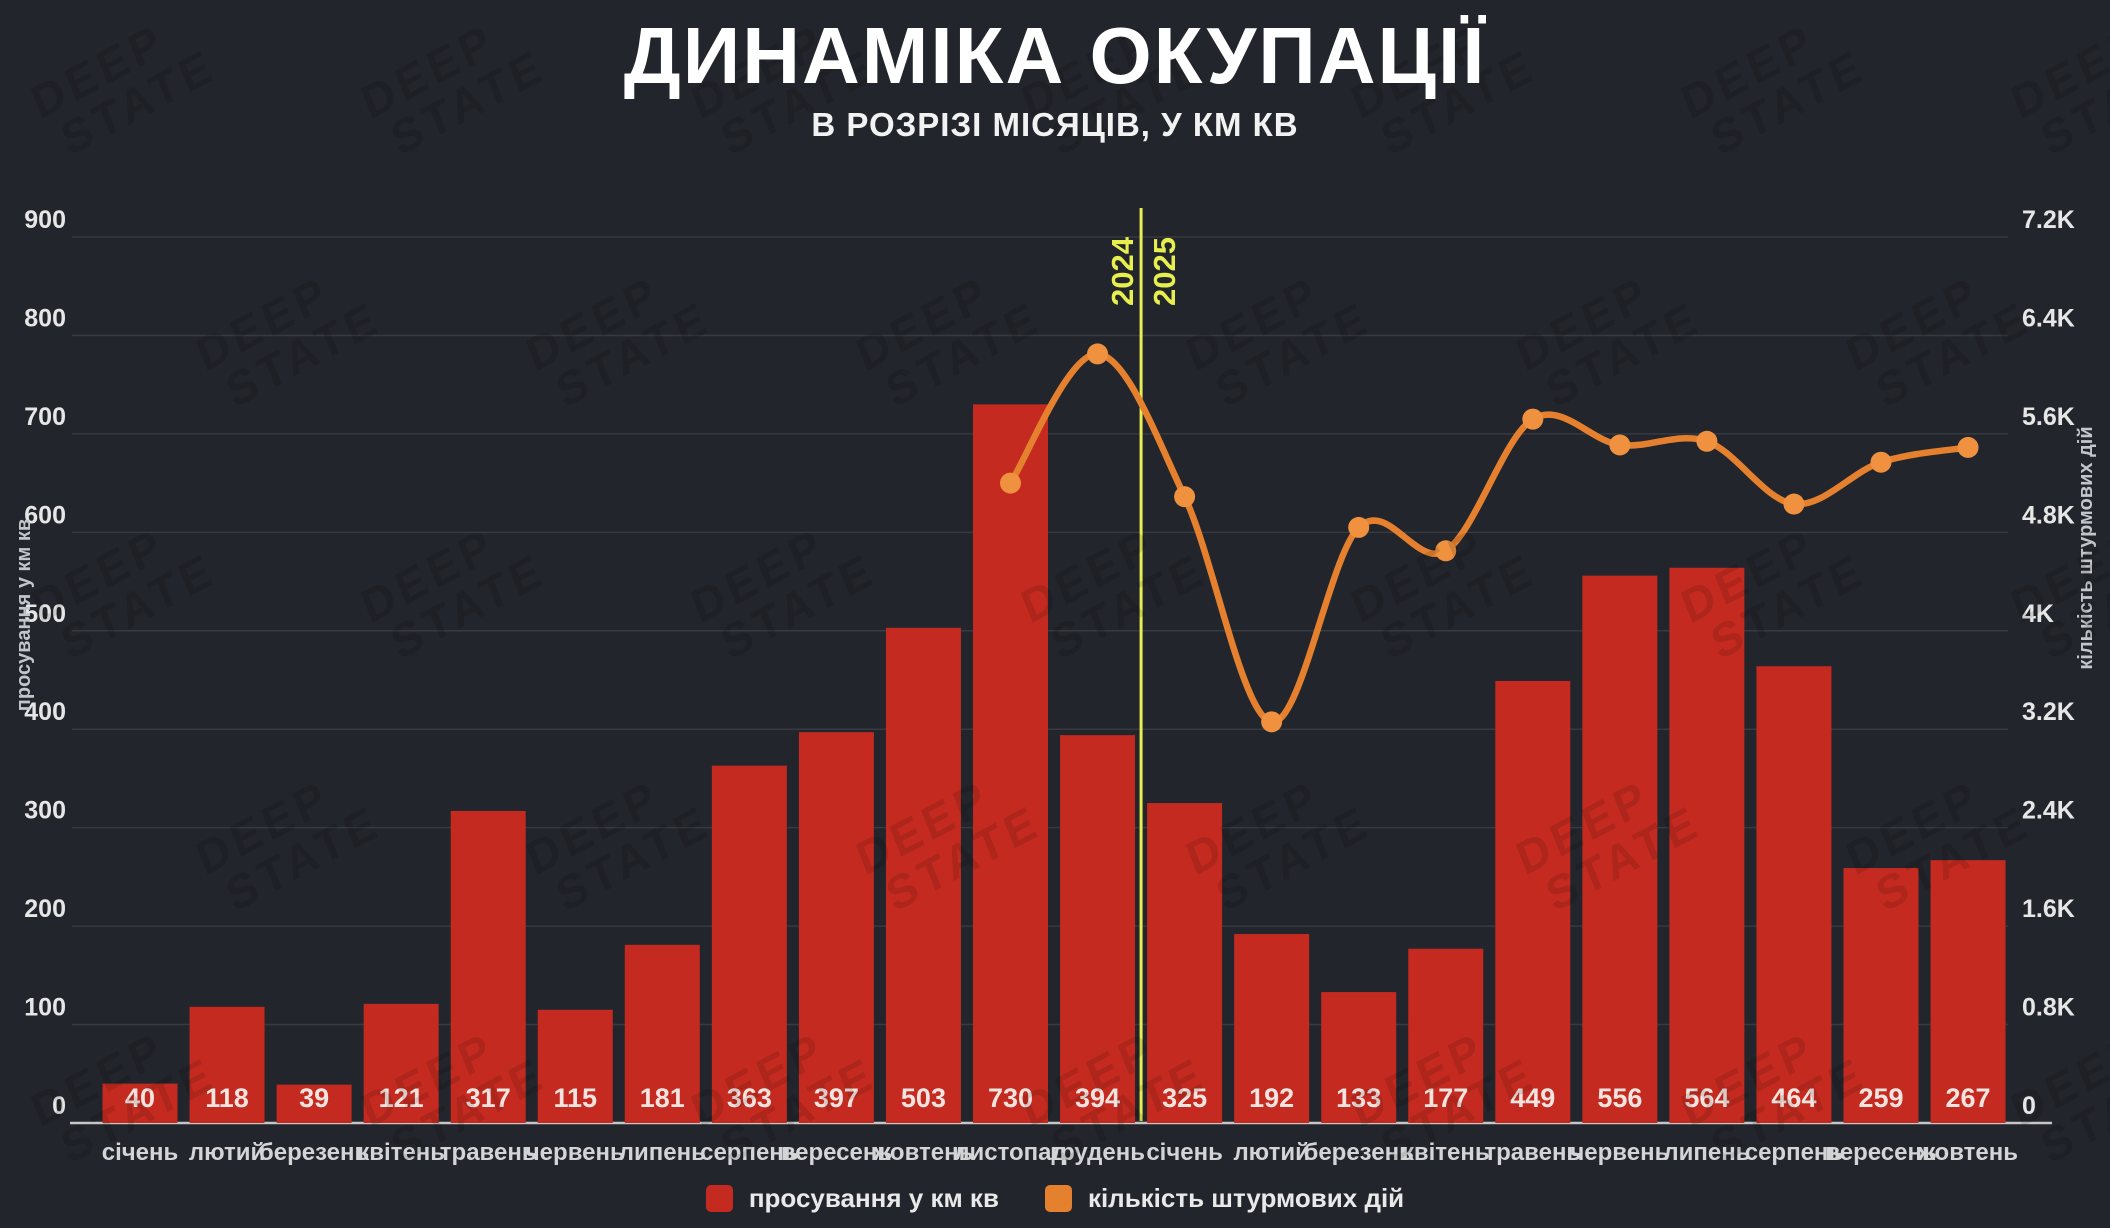 This screenshot has height=1228, width=2110. Describe the element at coordinates (227, 1152) in the screenshot. I see `month-label: лютий` at that location.